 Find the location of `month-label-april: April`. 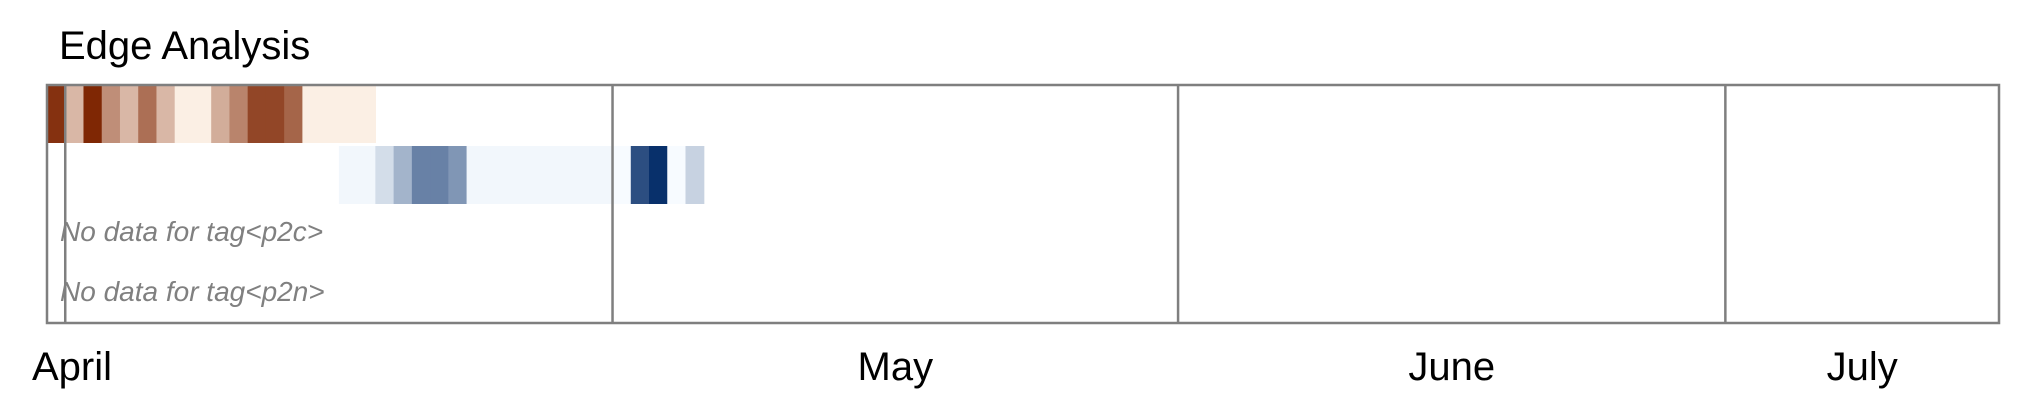

month-label-april: April is located at coordinates (72, 367).